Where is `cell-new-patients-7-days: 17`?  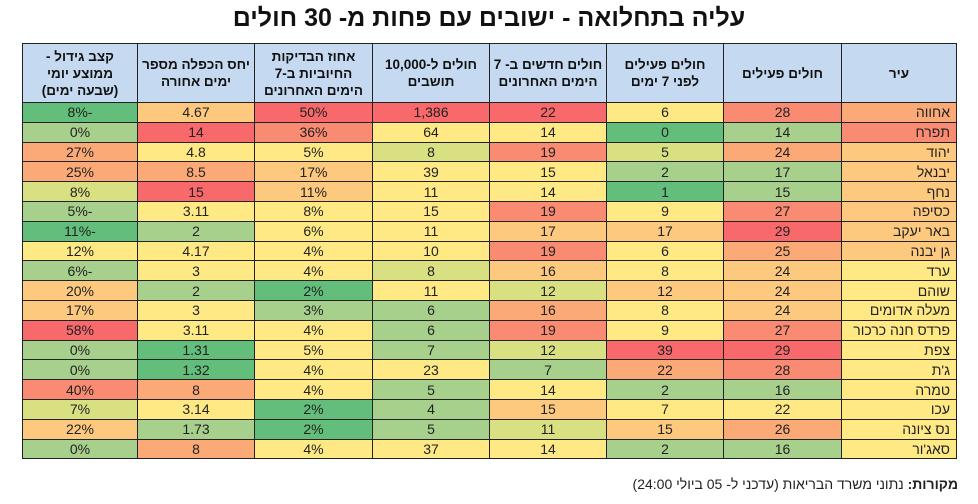
cell-new-patients-7-days: 17 is located at coordinates (548, 231).